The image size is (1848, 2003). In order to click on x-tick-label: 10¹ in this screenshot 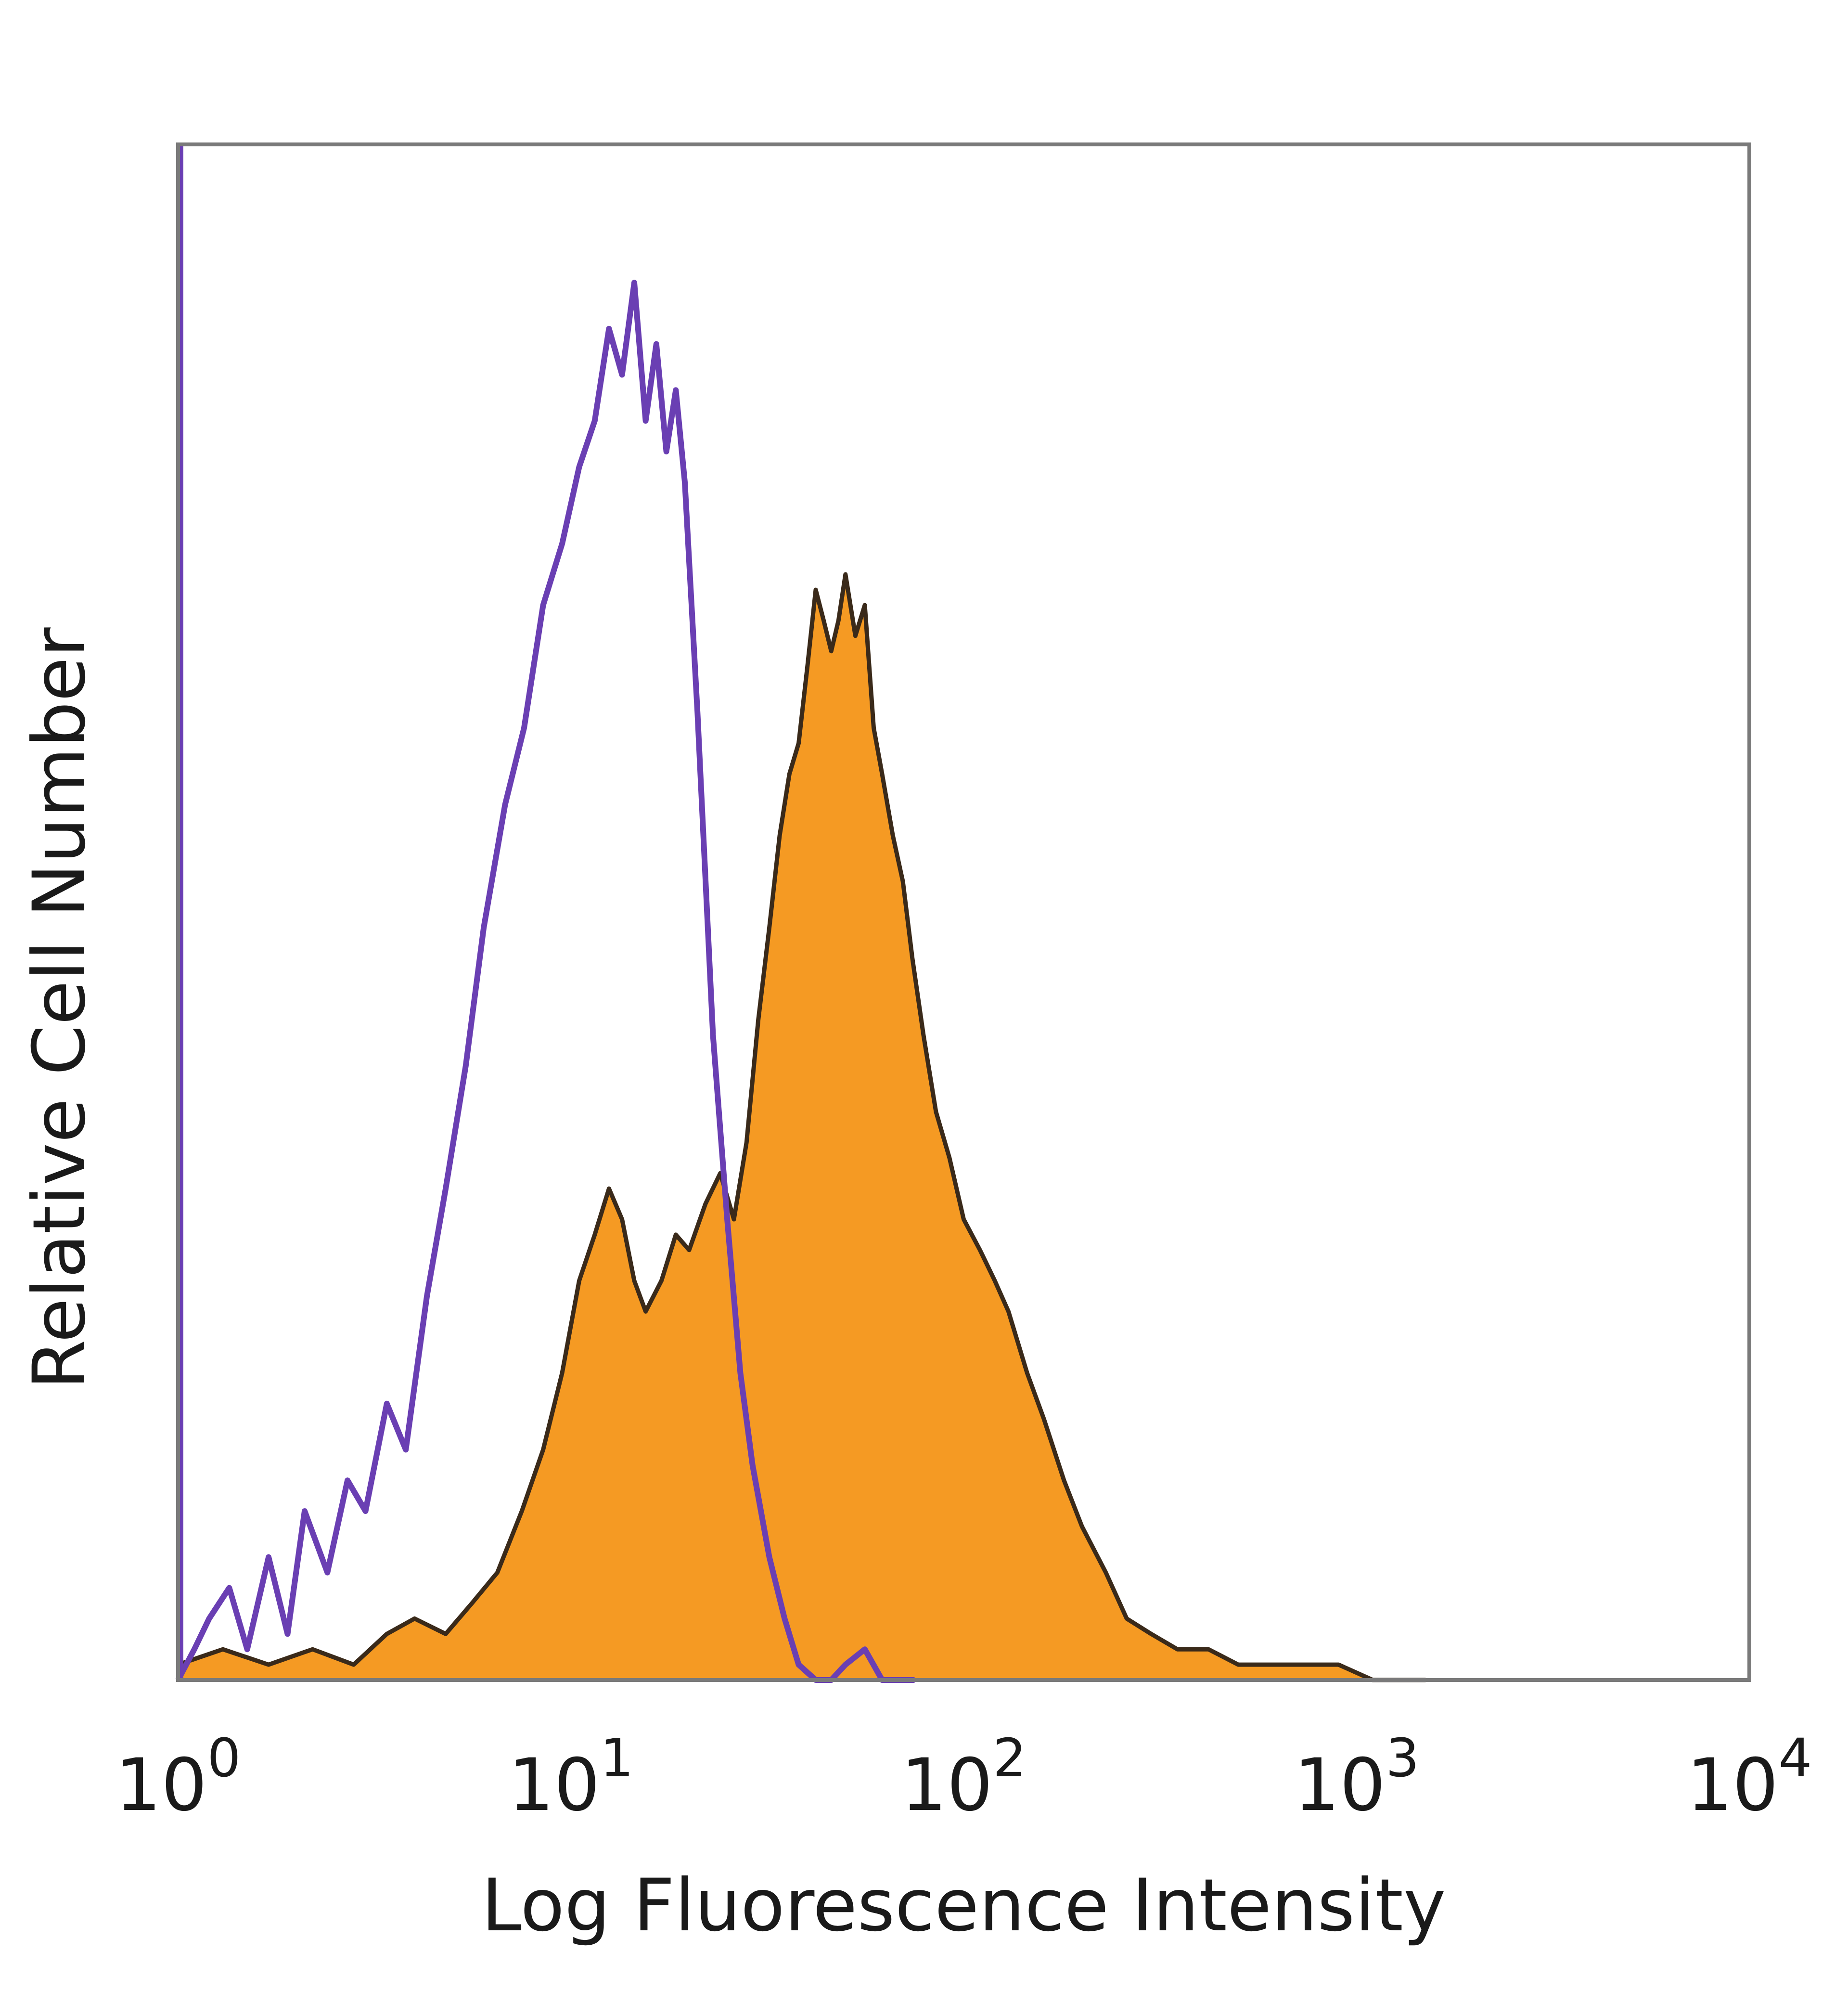, I will do `click(571, 1777)`.